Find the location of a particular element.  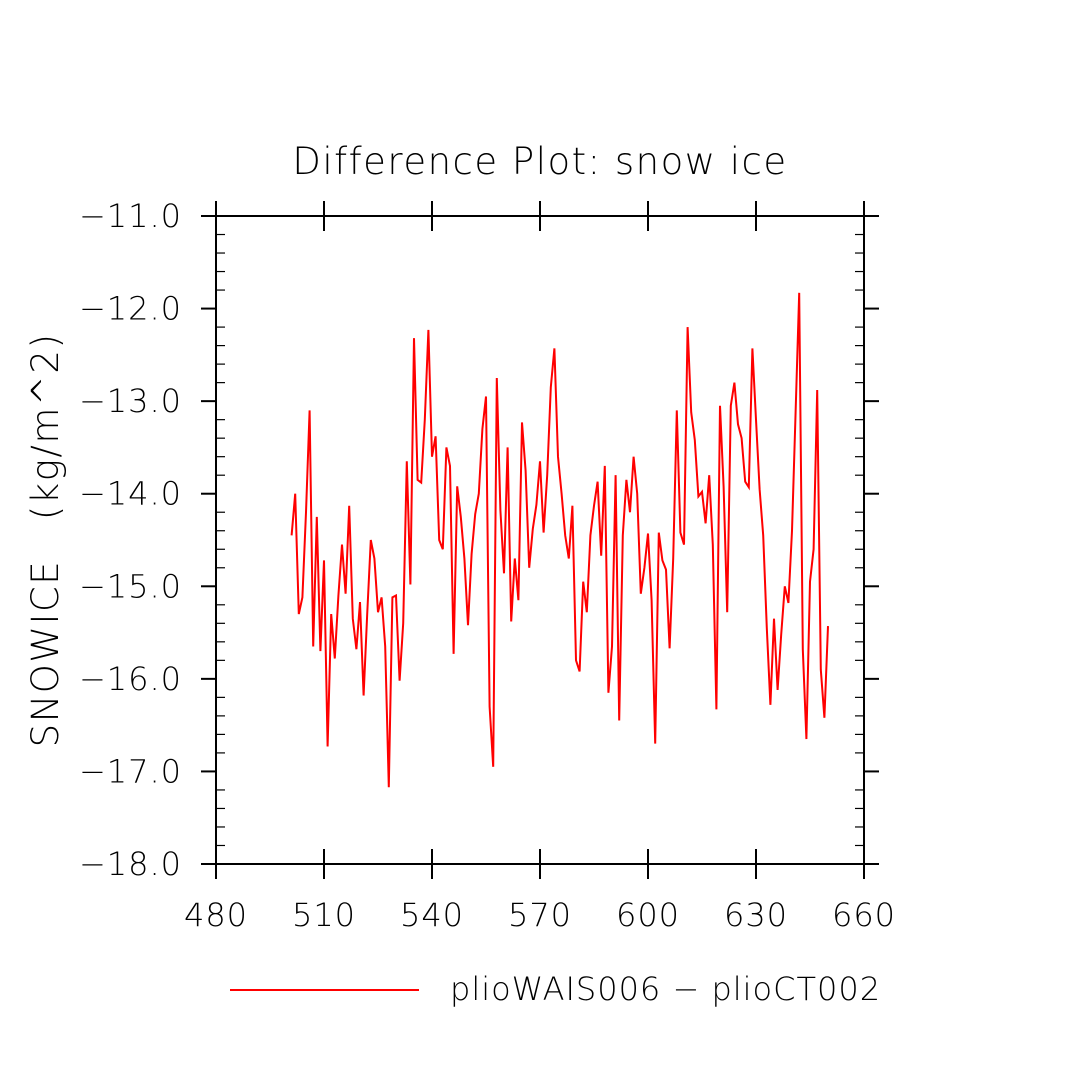

y-tick-label: −15.0 is located at coordinates (130, 586).